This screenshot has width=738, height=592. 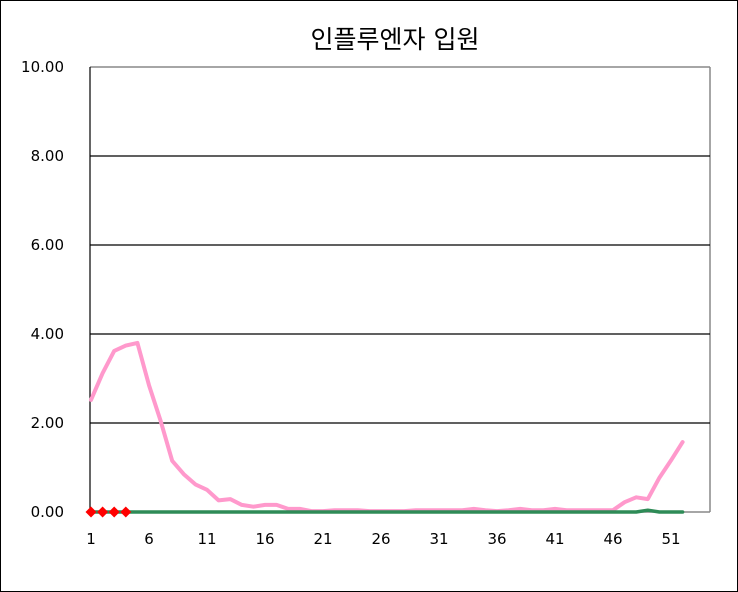 I want to click on x-tick-label: 1, so click(x=91, y=539).